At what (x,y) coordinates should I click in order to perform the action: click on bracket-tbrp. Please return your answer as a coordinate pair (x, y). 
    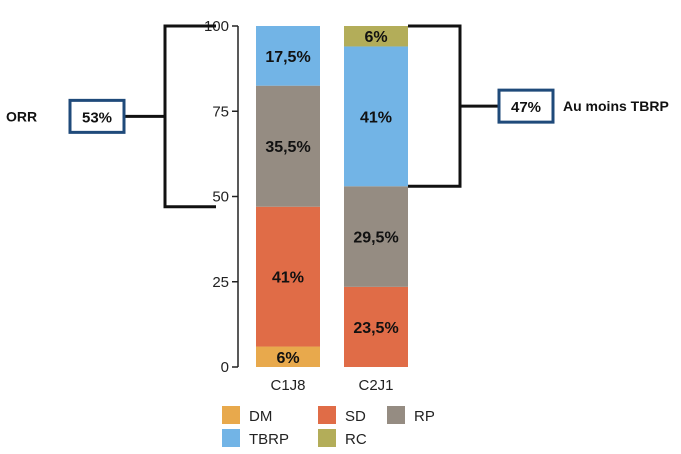
    Looking at the image, I should click on (435, 106).